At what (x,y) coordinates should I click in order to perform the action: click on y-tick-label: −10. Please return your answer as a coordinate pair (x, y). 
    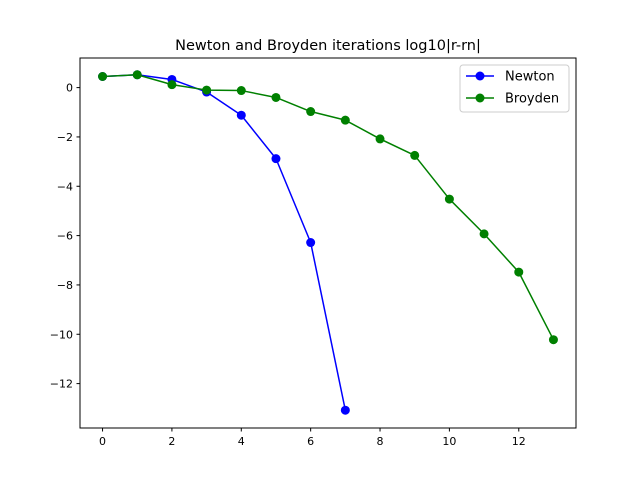
    Looking at the image, I should click on (61, 334).